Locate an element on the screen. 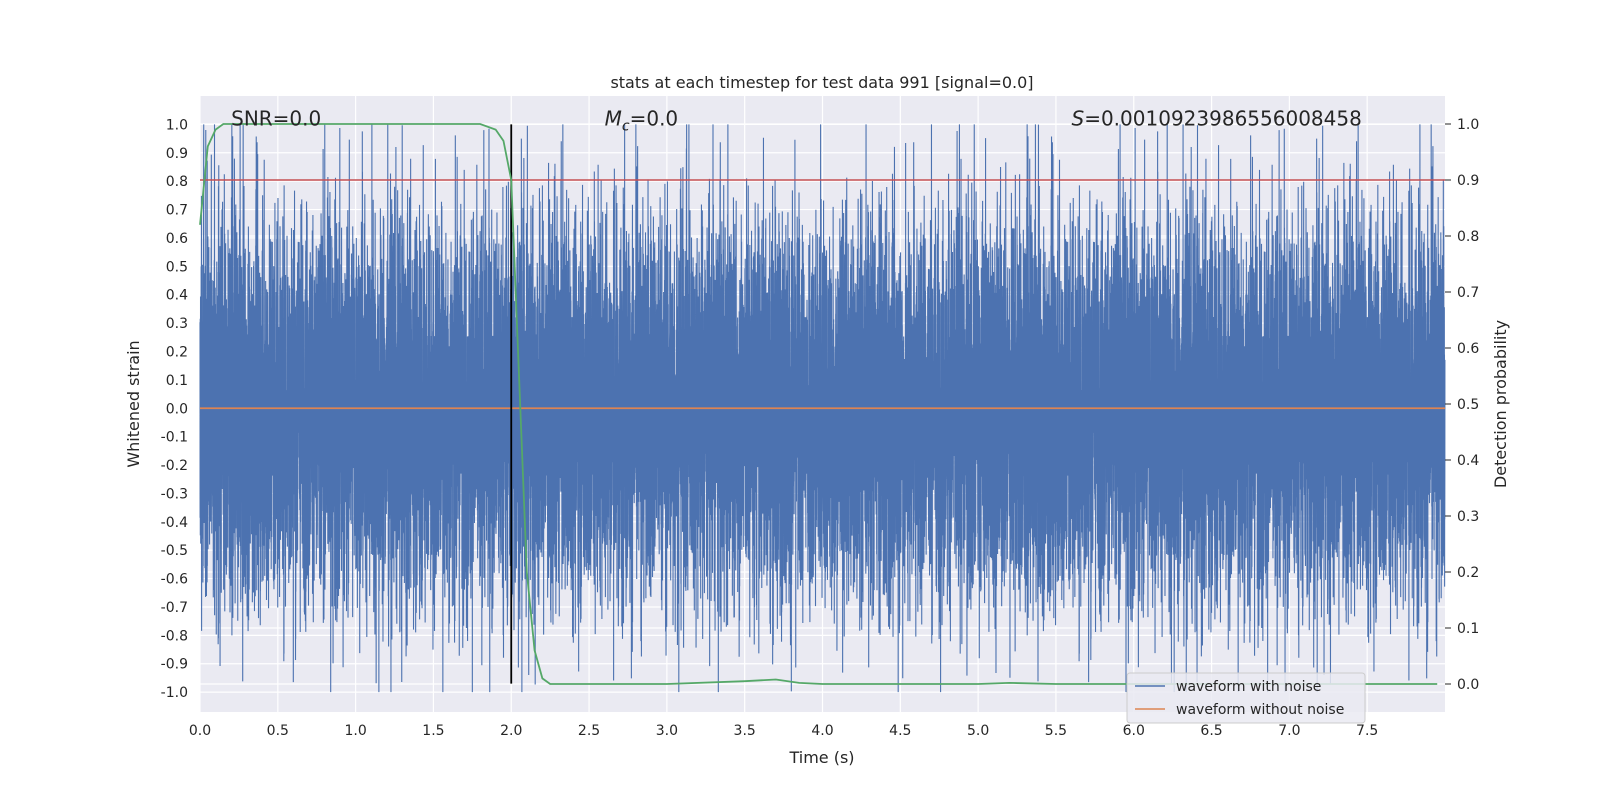  y-tick-label-right: 1.0 is located at coordinates (1468, 125).